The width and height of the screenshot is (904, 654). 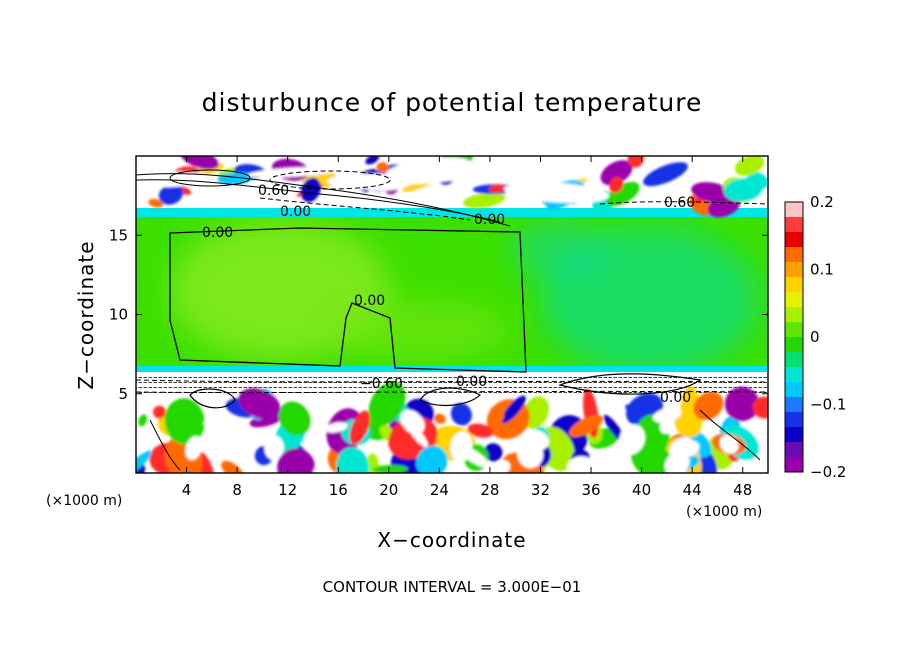 What do you see at coordinates (86, 314) in the screenshot?
I see `y-axis-title: Z−coordinate` at bounding box center [86, 314].